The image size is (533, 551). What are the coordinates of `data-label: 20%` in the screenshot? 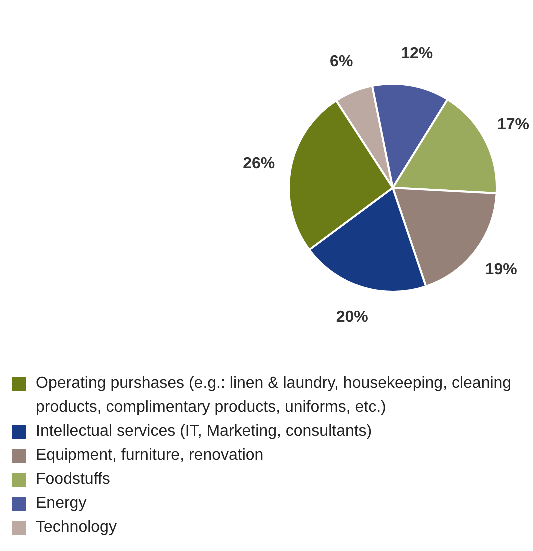 It's located at (352, 317).